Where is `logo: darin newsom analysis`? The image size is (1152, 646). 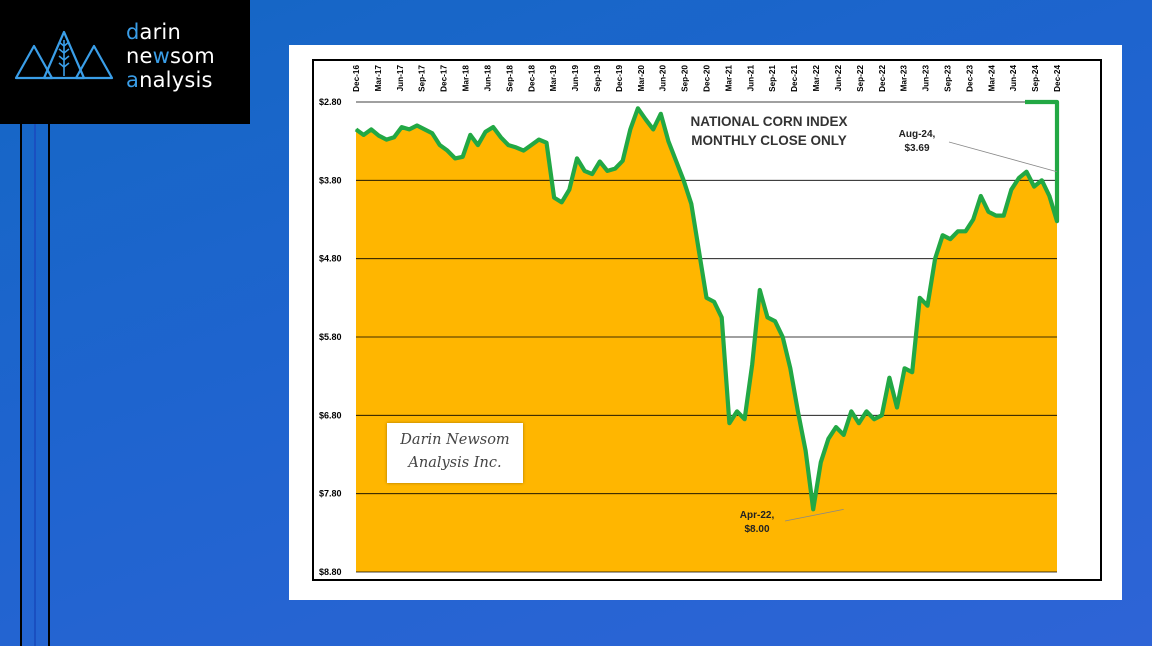 logo: darin newsom analysis is located at coordinates (125, 62).